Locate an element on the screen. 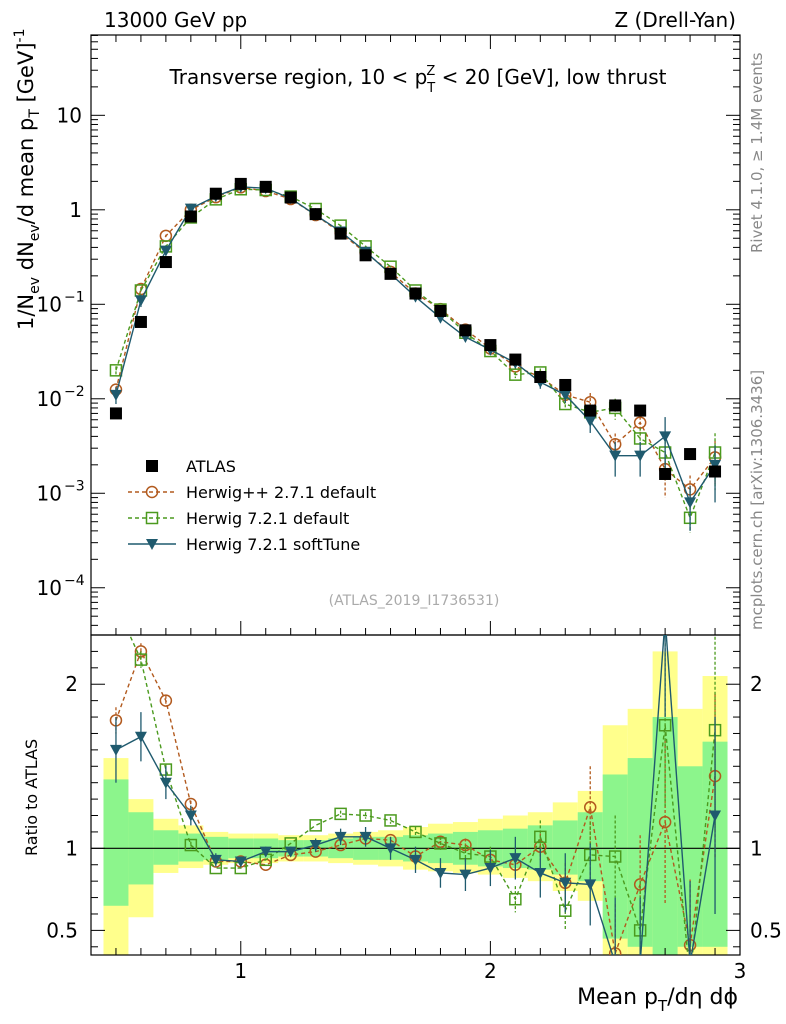  legend-item: Herwig++ 2.7.1 default is located at coordinates (252, 492).